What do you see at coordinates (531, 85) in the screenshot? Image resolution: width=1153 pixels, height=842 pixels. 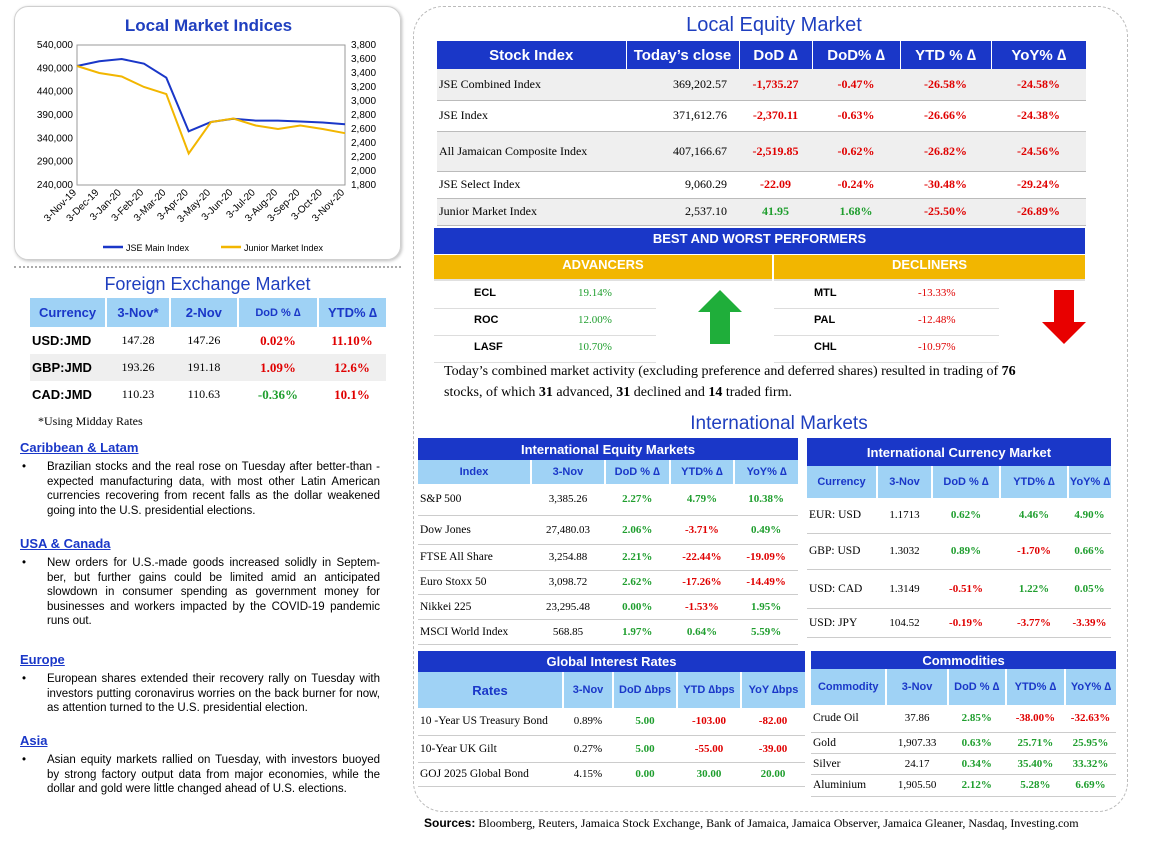 I see `equity-cell: JSE Combined Index` at bounding box center [531, 85].